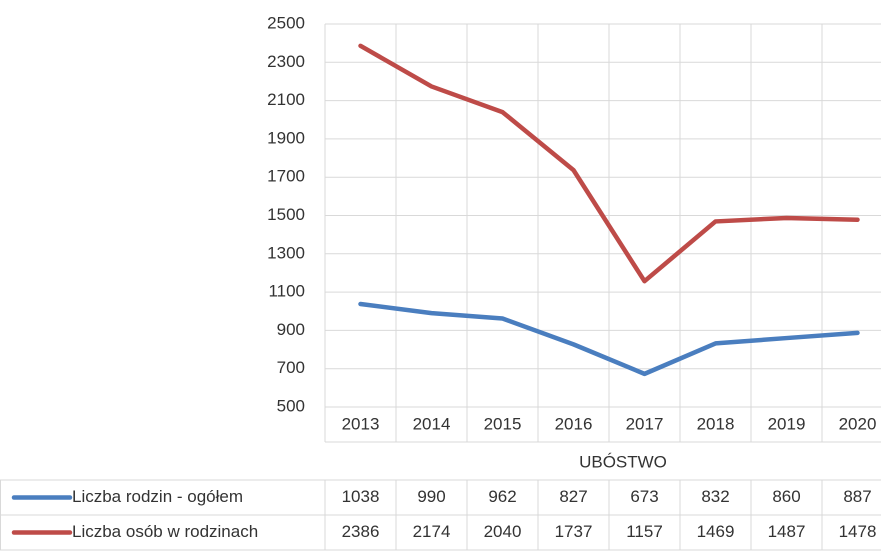 This screenshot has height=551, width=881. I want to click on table-value: 2040, so click(503, 531).